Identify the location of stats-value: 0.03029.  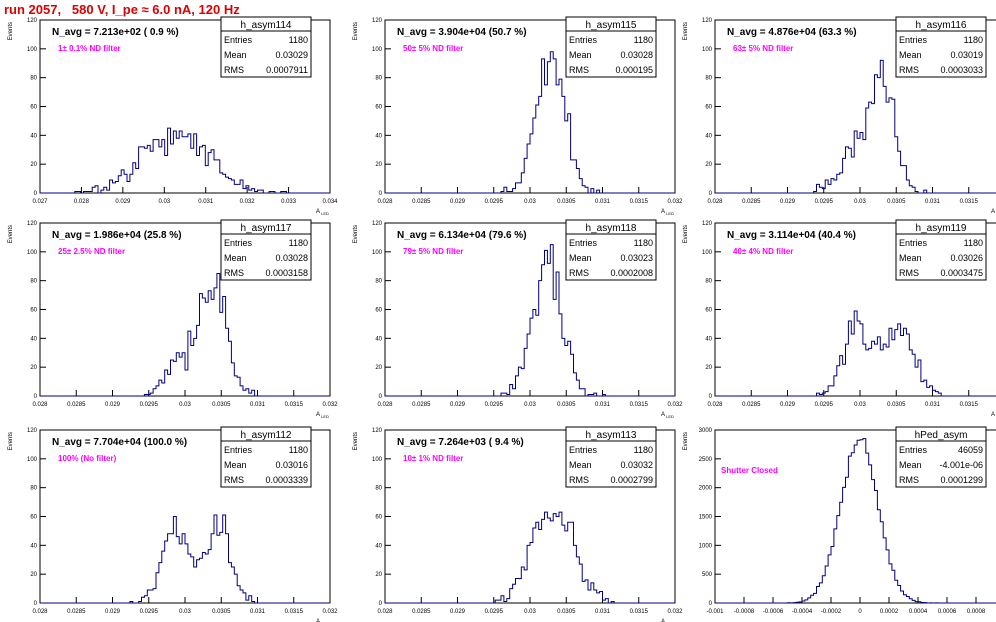
(291, 55).